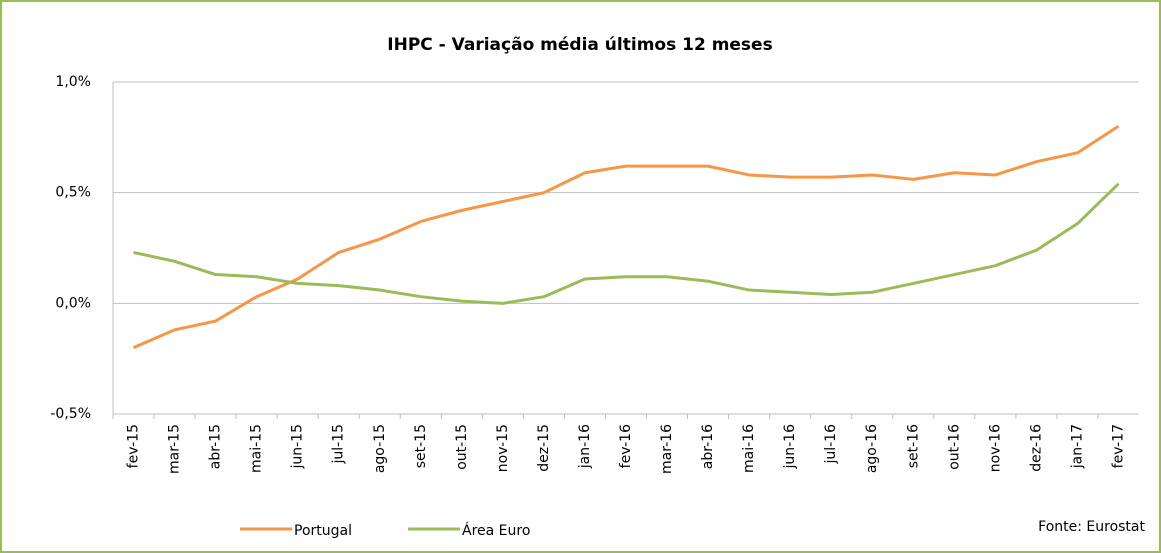 This screenshot has width=1161, height=553. What do you see at coordinates (831, 444) in the screenshot?
I see `x-tick-label: jul-16` at bounding box center [831, 444].